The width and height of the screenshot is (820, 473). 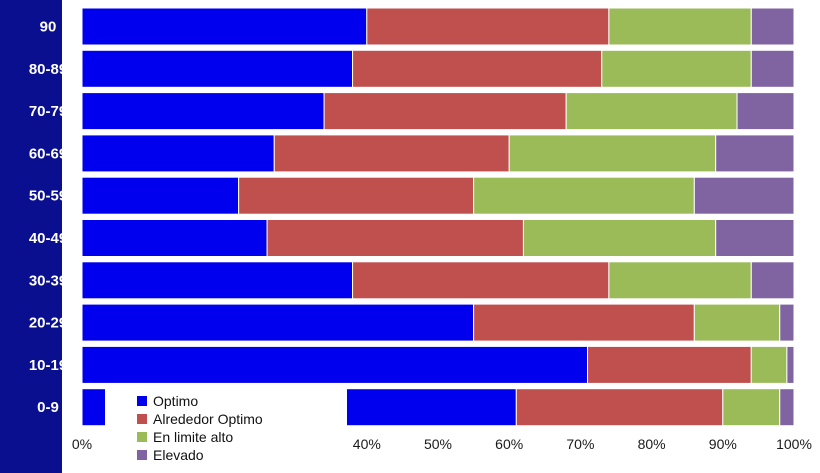 I want to click on x-tick-label: 90%, so click(x=723, y=444).